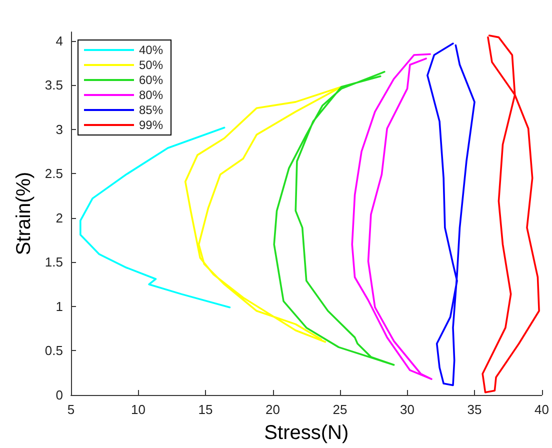 The width and height of the screenshot is (552, 448). What do you see at coordinates (306, 433) in the screenshot?
I see `x-axis-title: Stress(N)` at bounding box center [306, 433].